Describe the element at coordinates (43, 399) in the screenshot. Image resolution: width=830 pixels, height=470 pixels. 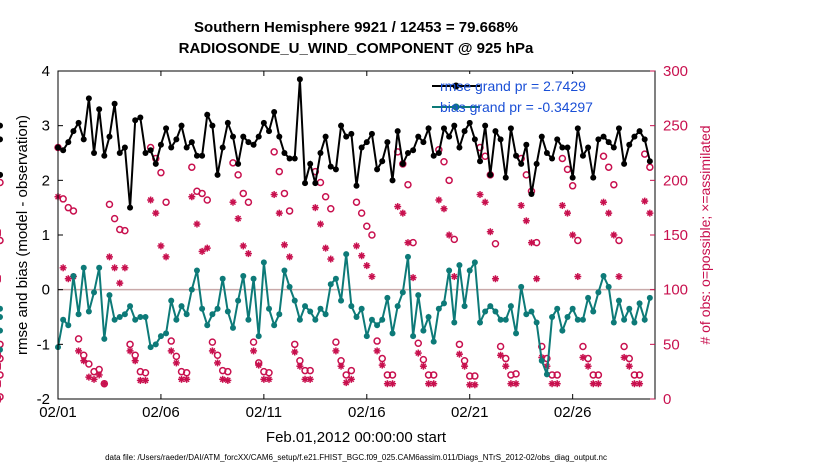
I see `y-tick-label: -2` at that location.